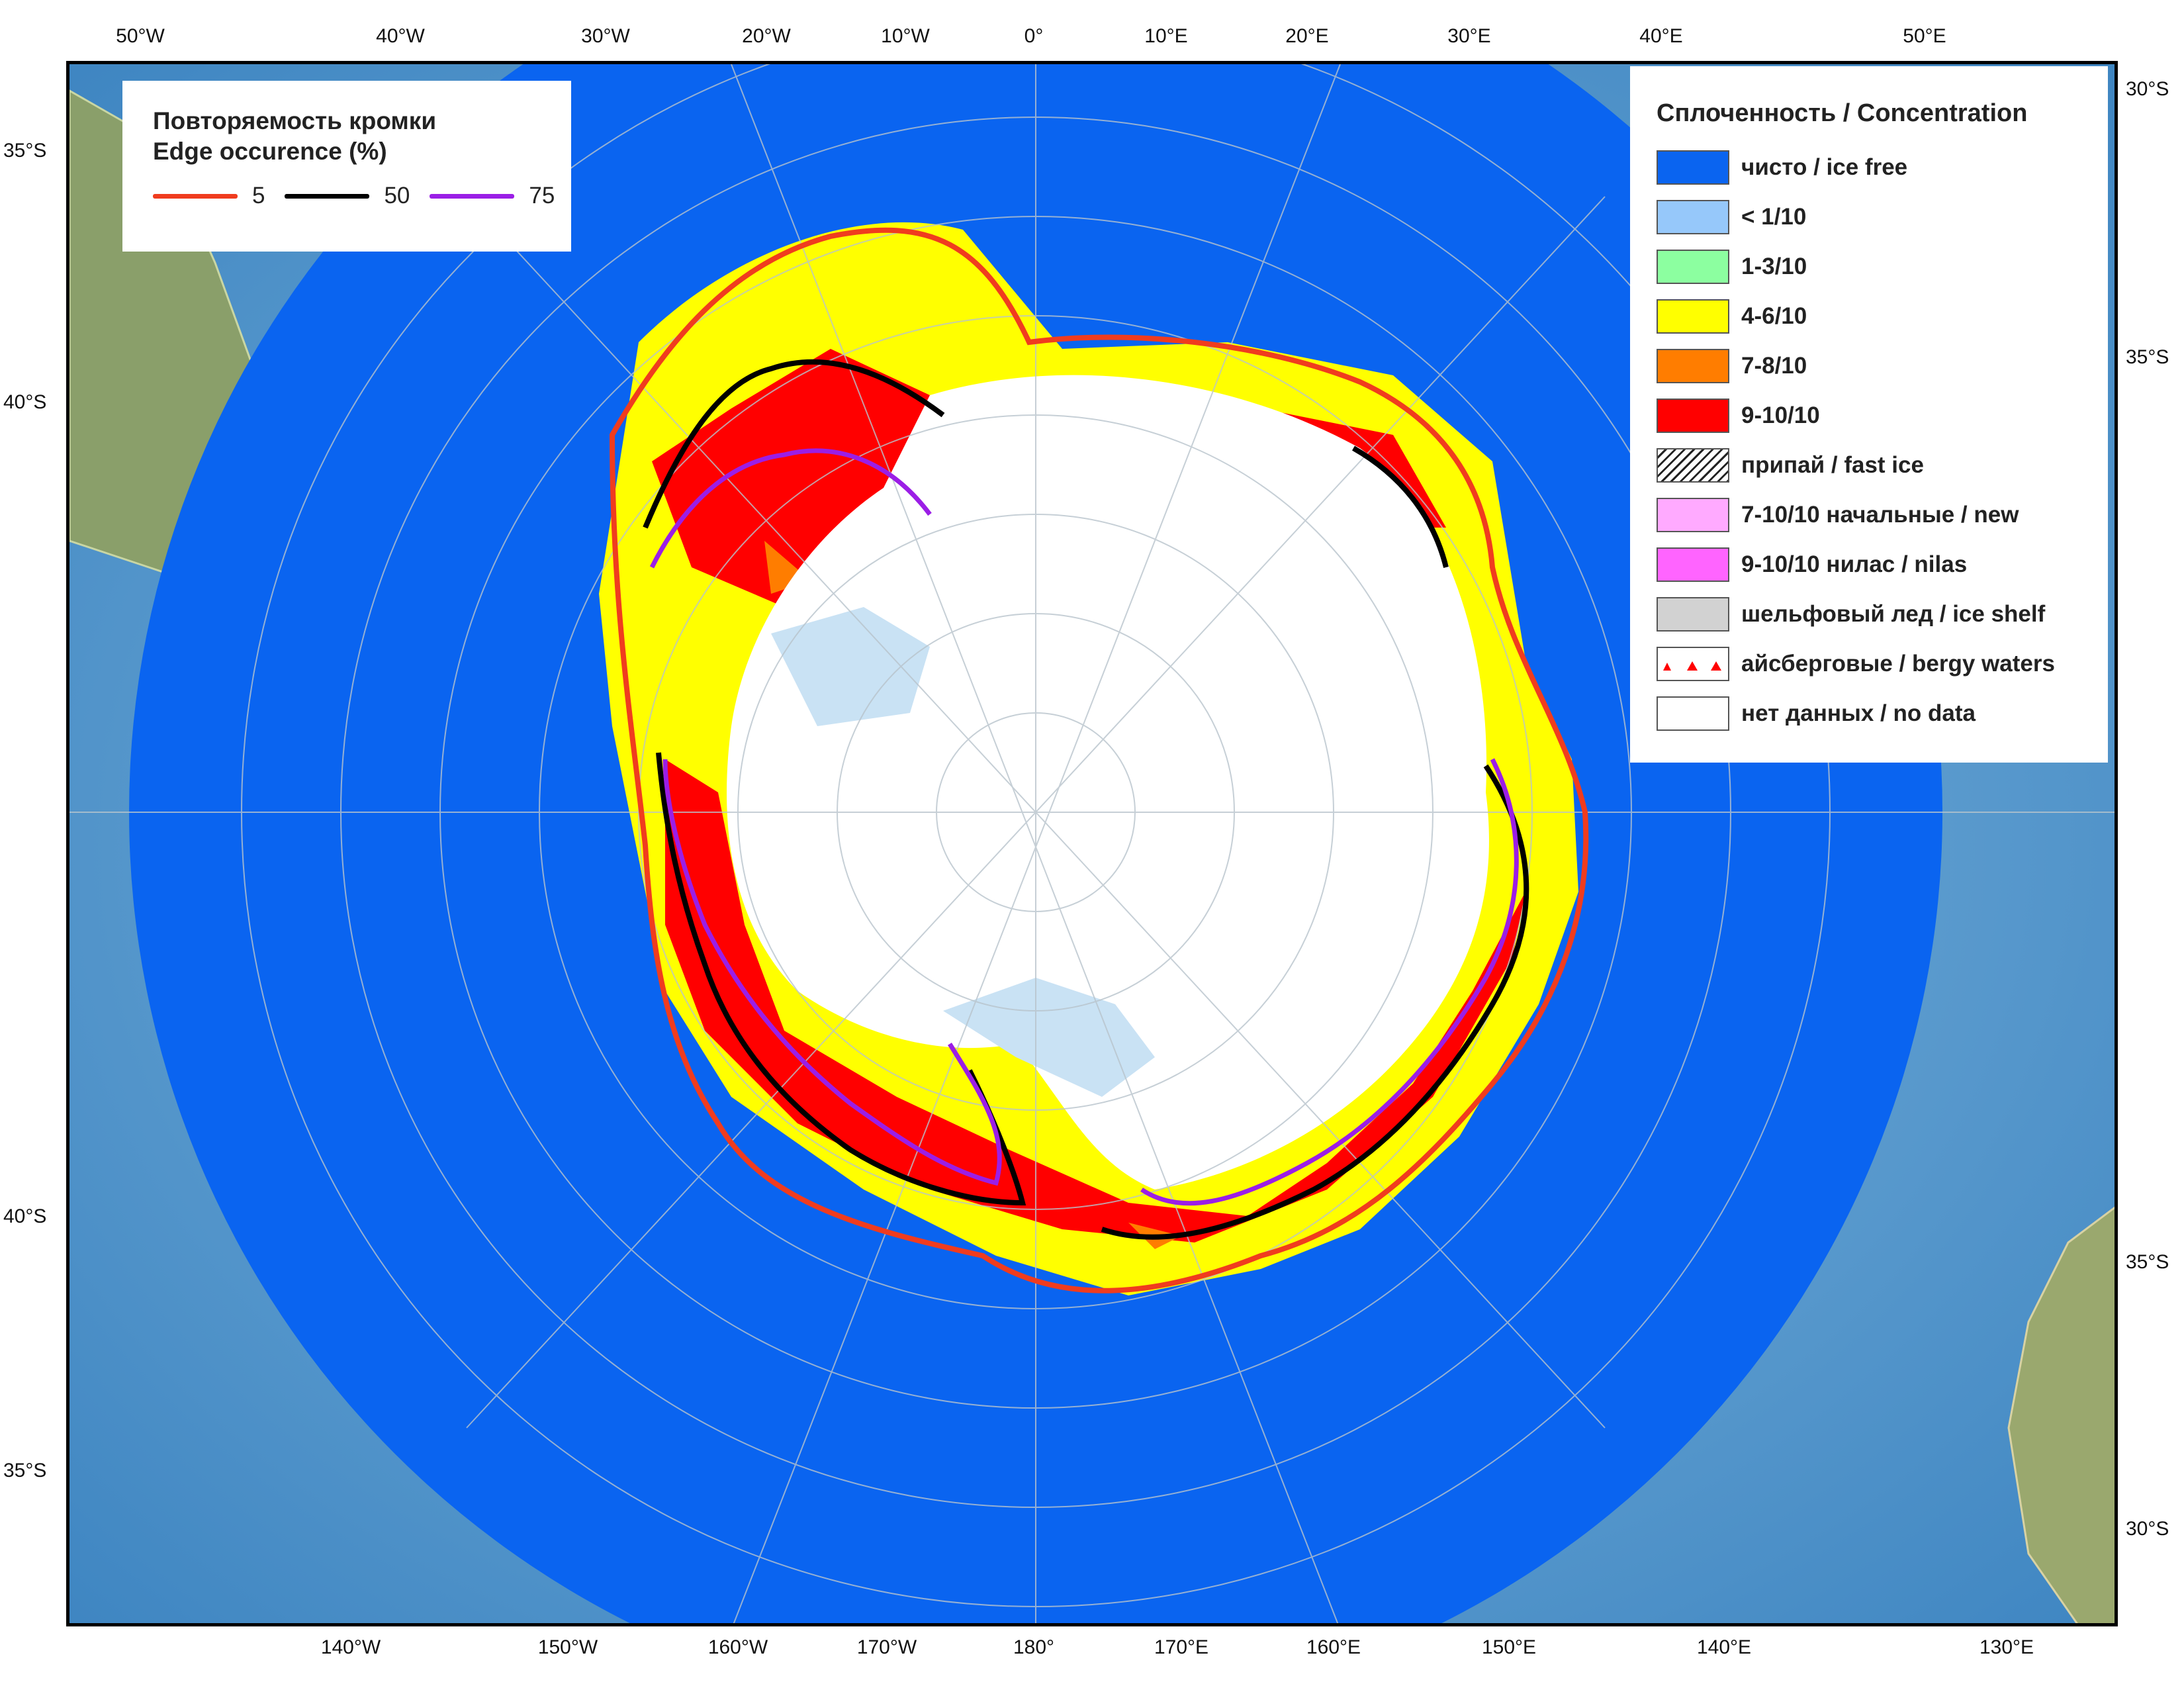 This screenshot has width=2184, height=1688. I want to click on edge-legend-value: 50, so click(397, 196).